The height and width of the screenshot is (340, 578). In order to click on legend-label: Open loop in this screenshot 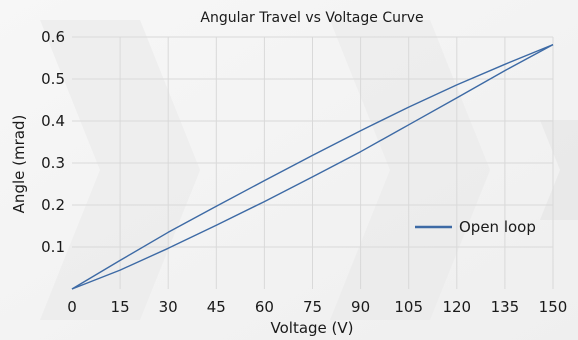, I will do `click(497, 227)`.